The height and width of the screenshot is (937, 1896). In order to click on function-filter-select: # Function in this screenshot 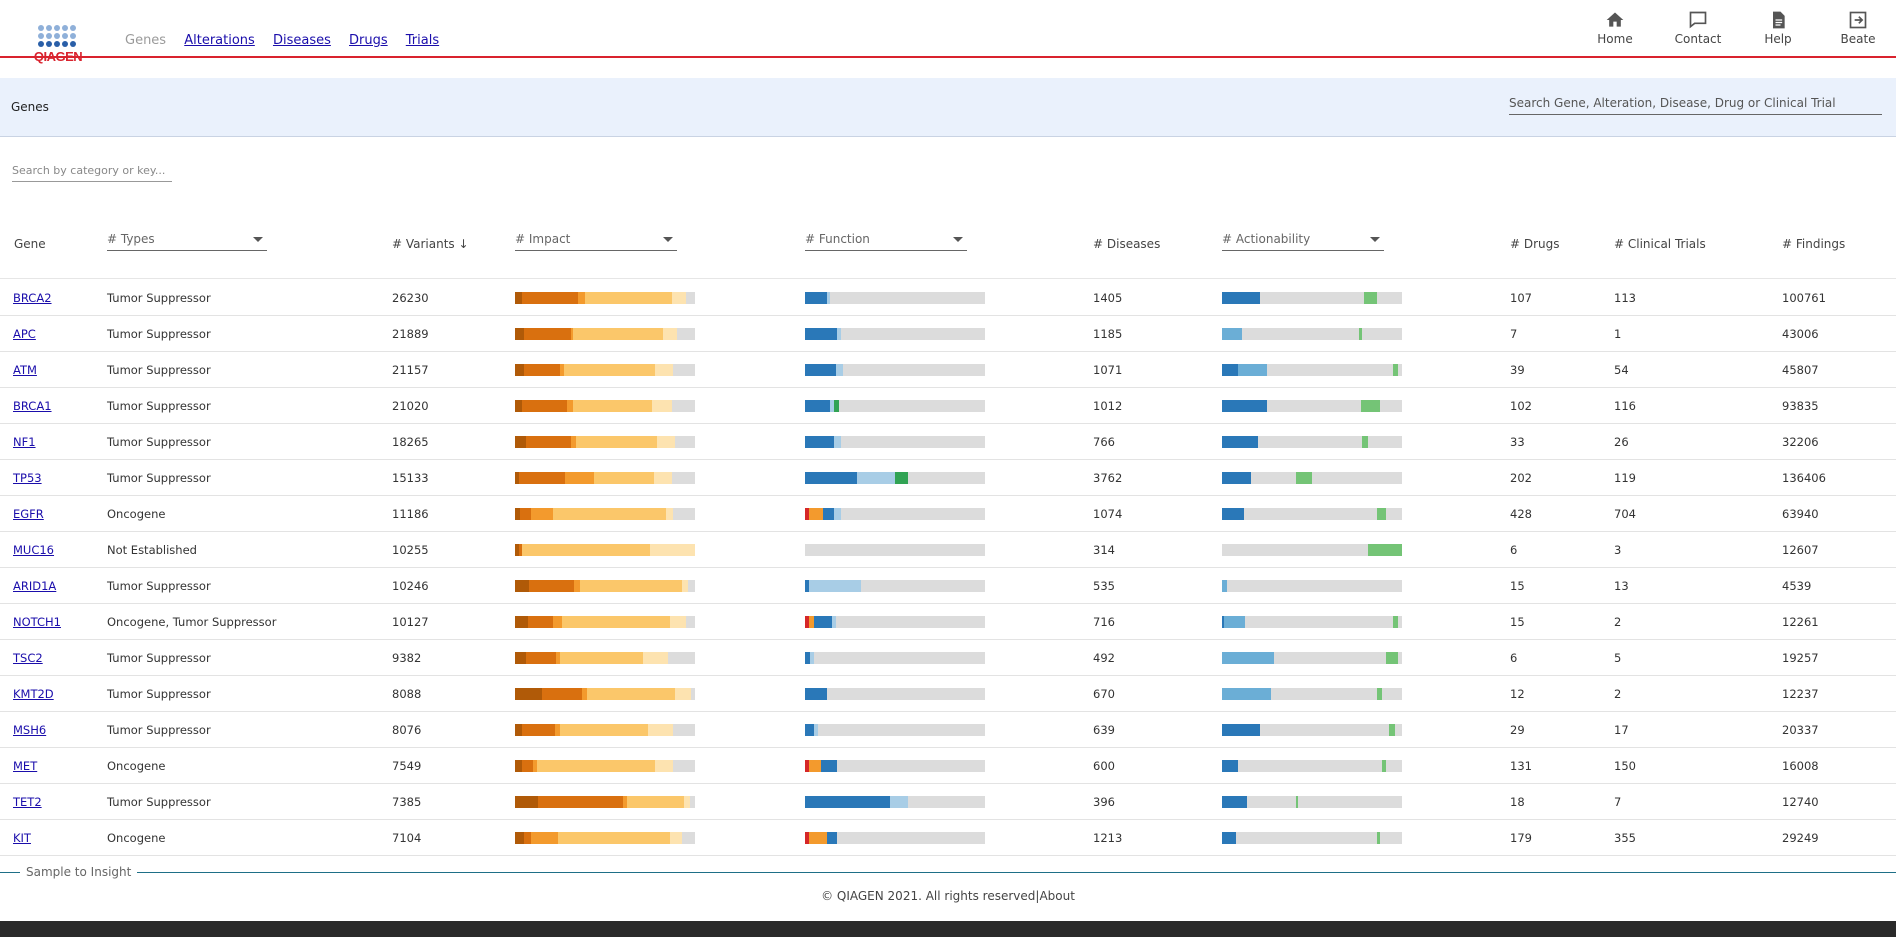, I will do `click(886, 241)`.